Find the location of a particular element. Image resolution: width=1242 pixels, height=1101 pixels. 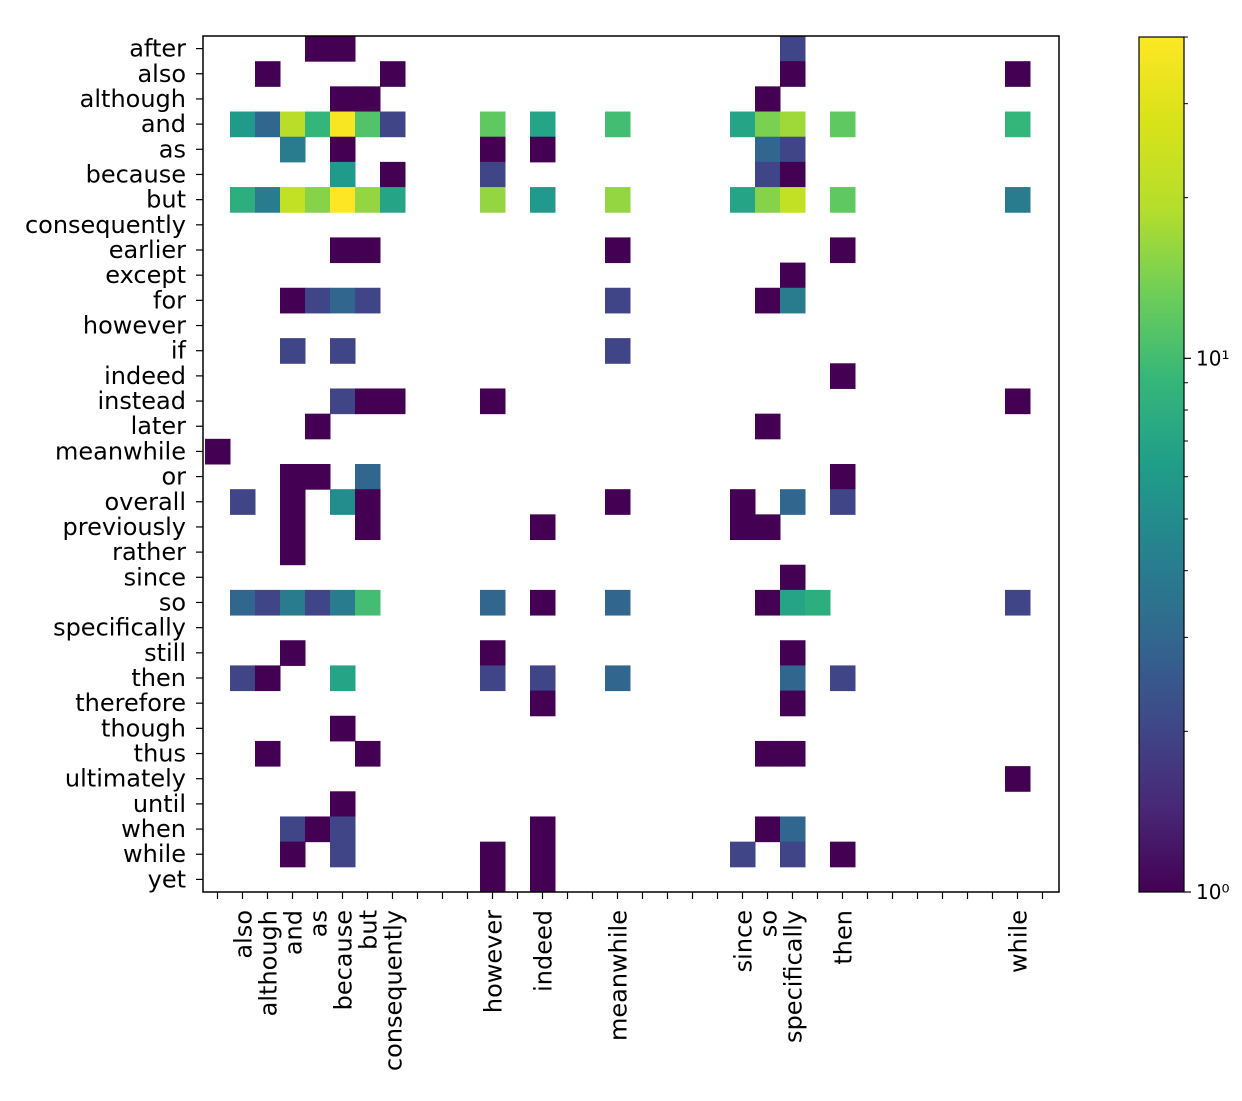

x-tick-label: specifically is located at coordinates (794, 976).